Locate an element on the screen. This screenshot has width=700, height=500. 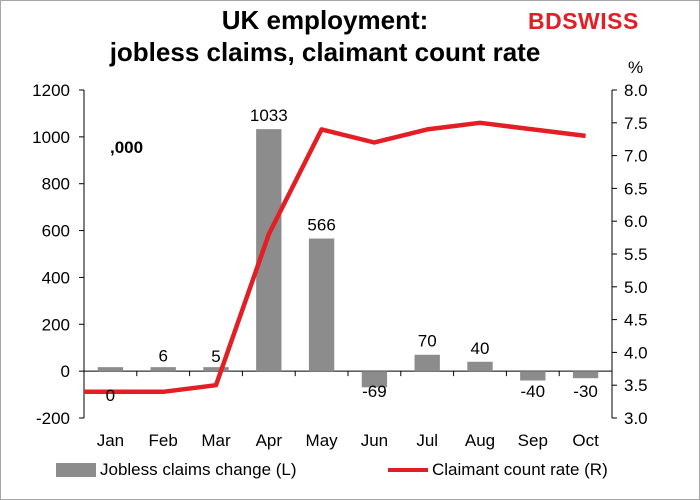
right-tick-label: 6.0 is located at coordinates (636, 221).